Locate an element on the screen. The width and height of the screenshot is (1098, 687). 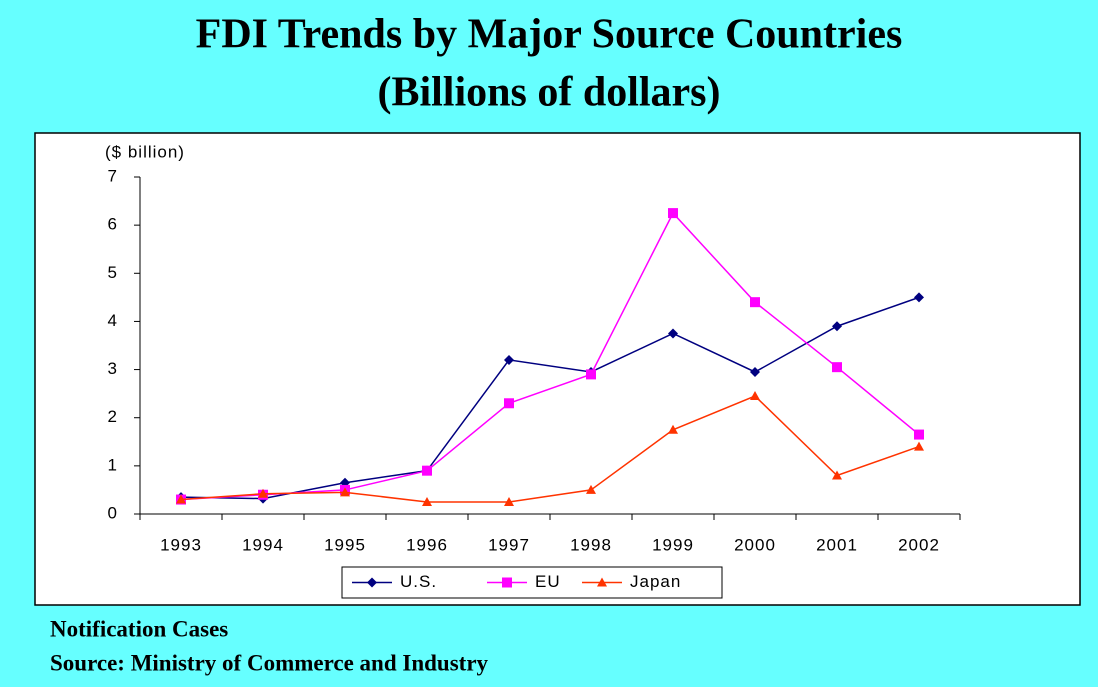
y-tick-label: 2 is located at coordinates (113, 416).